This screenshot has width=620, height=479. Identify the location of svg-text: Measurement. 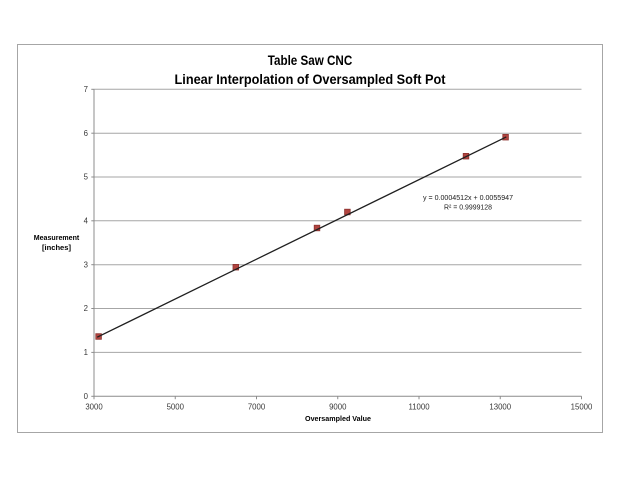
(57, 237).